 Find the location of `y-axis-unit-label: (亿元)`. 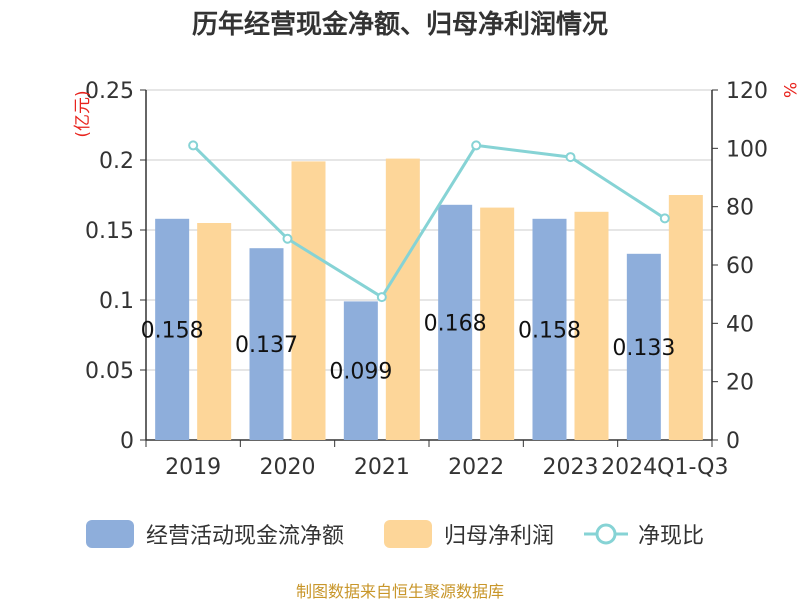

y-axis-unit-label: (亿元) is located at coordinates (83, 113).